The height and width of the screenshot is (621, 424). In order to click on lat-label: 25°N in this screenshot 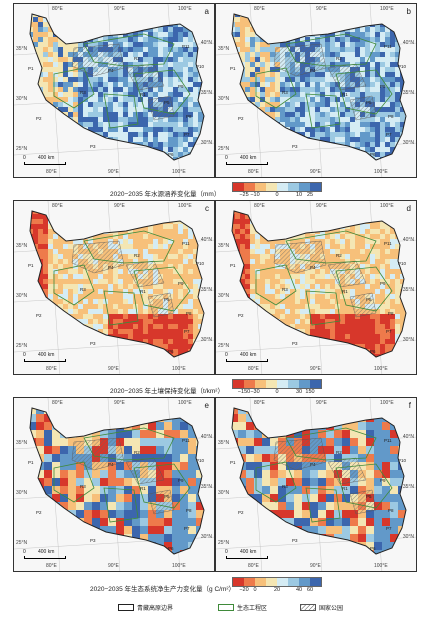, I will do `click(22, 149)`.